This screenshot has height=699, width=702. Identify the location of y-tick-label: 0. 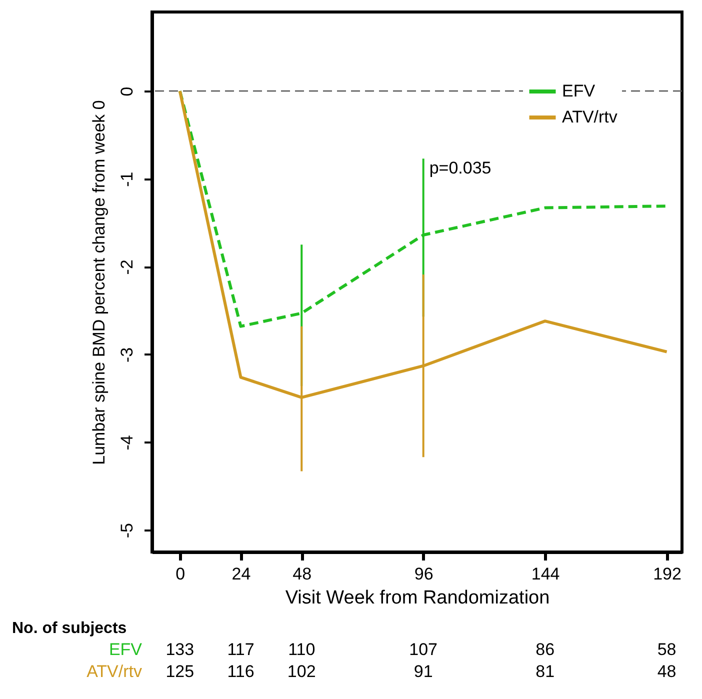
(127, 91).